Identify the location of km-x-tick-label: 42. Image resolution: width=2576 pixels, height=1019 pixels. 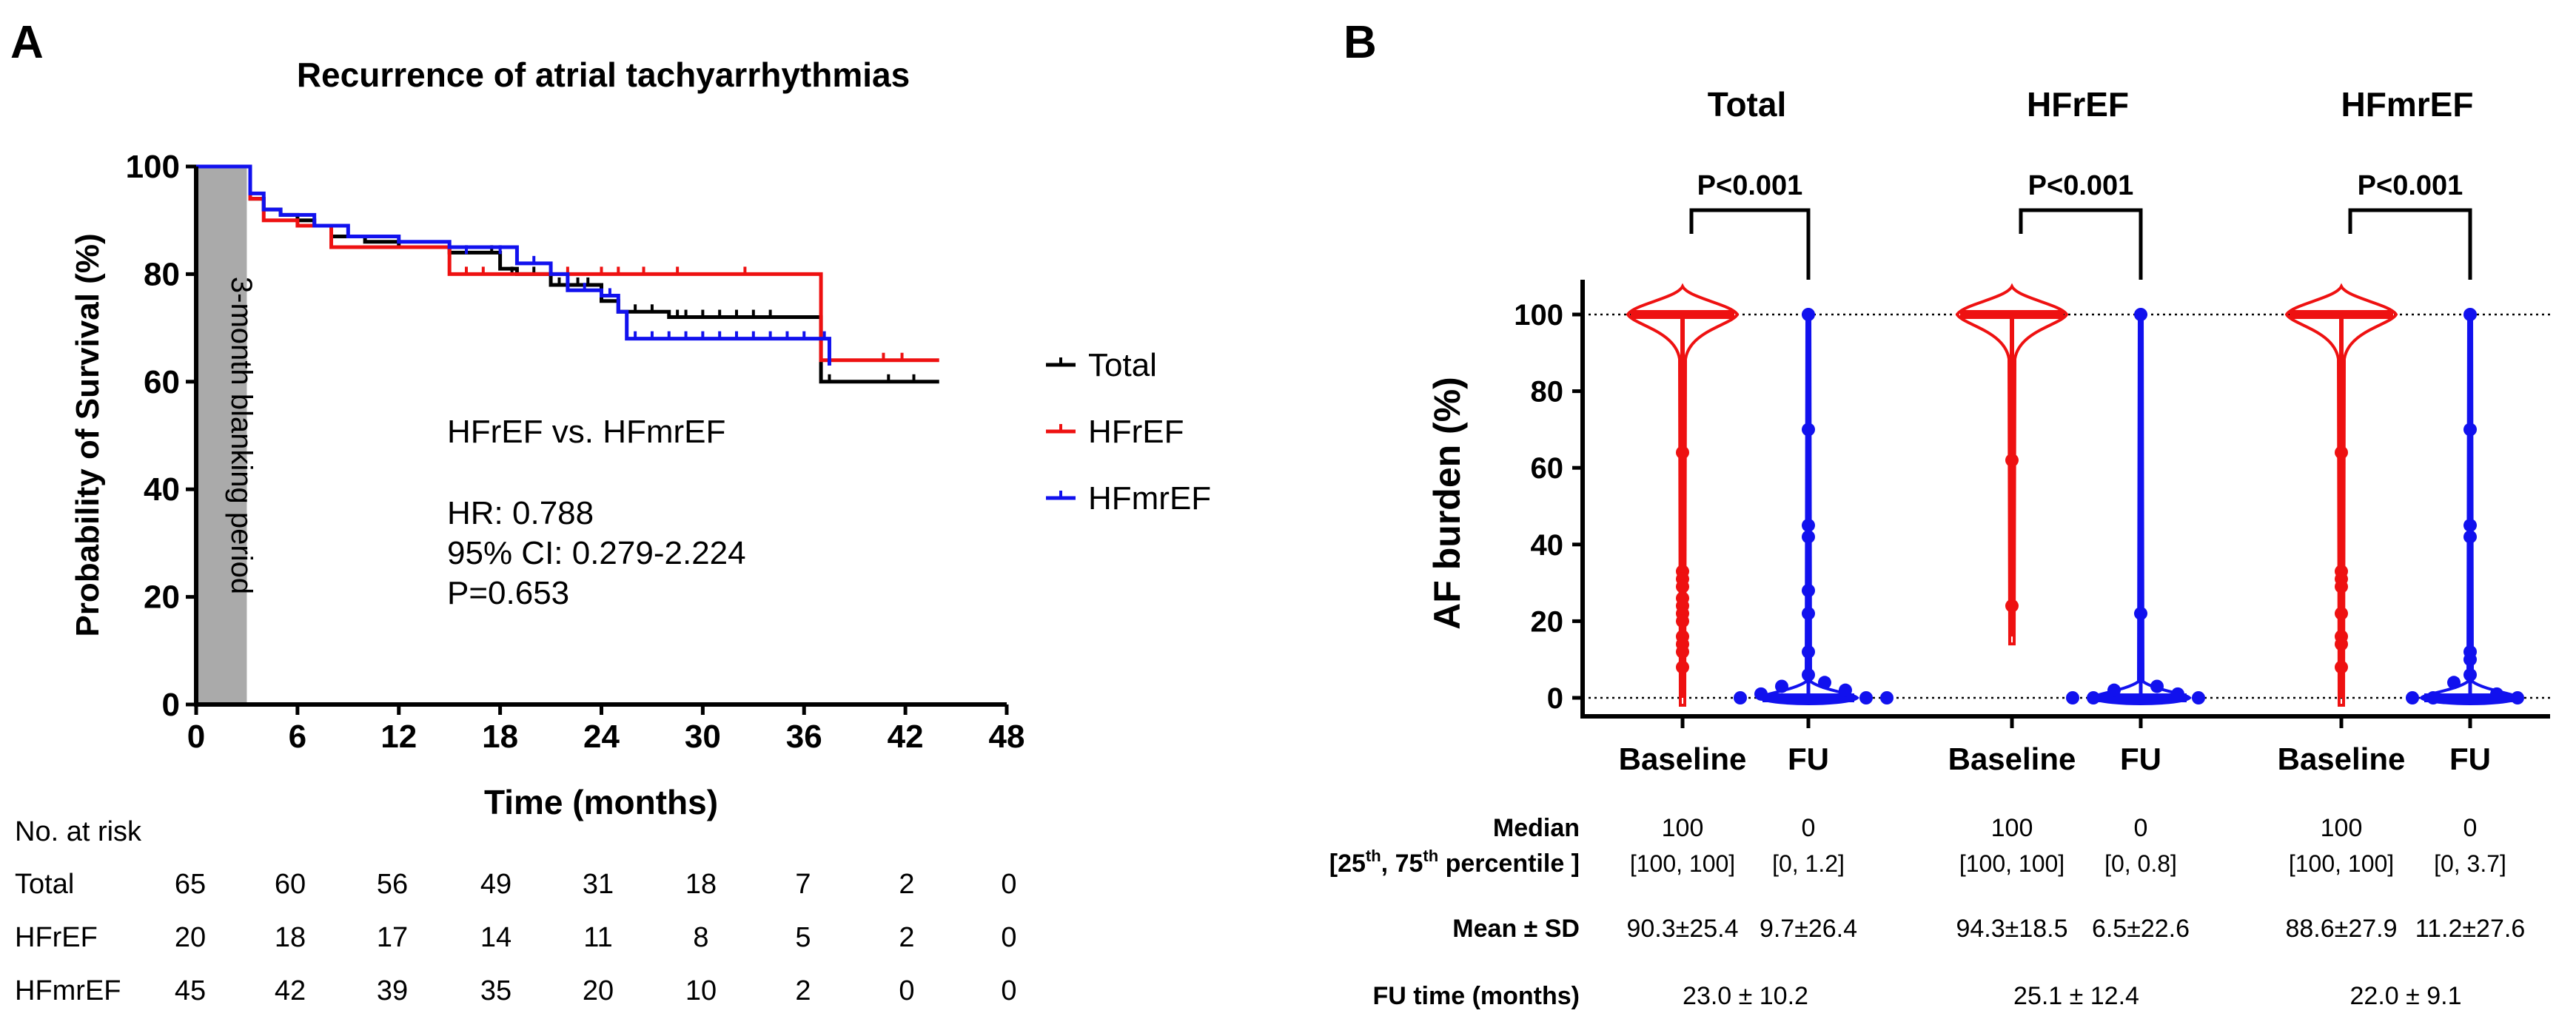
(906, 737).